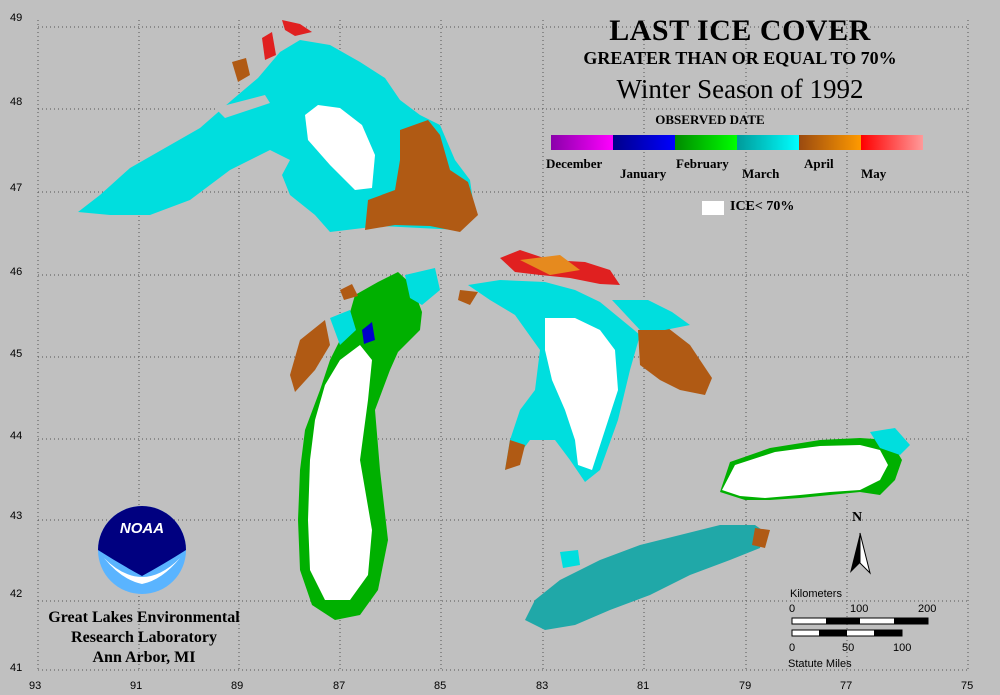 The image size is (1000, 695). I want to click on lat-tick: 46, so click(16, 272).